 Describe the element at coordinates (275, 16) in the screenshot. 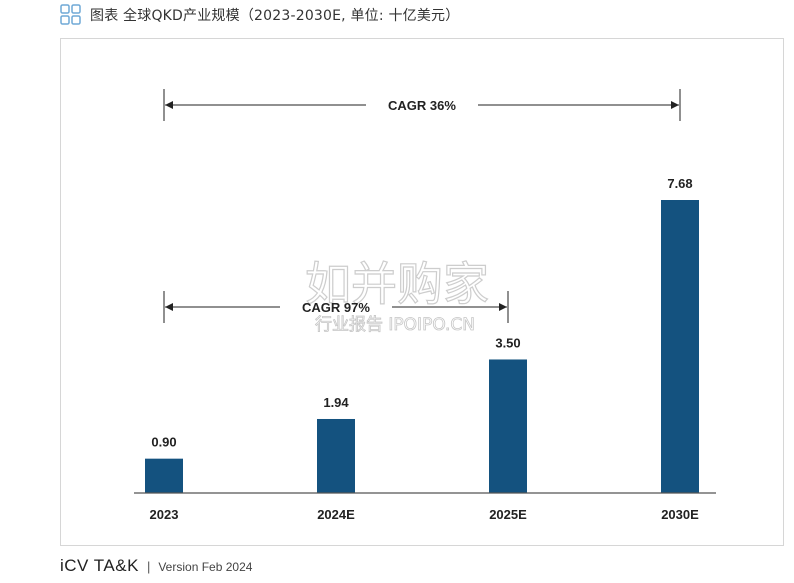

I see `chart-title: 图表 全球QKD产业规模（2023-2030E, 单位: 十亿美元）` at that location.